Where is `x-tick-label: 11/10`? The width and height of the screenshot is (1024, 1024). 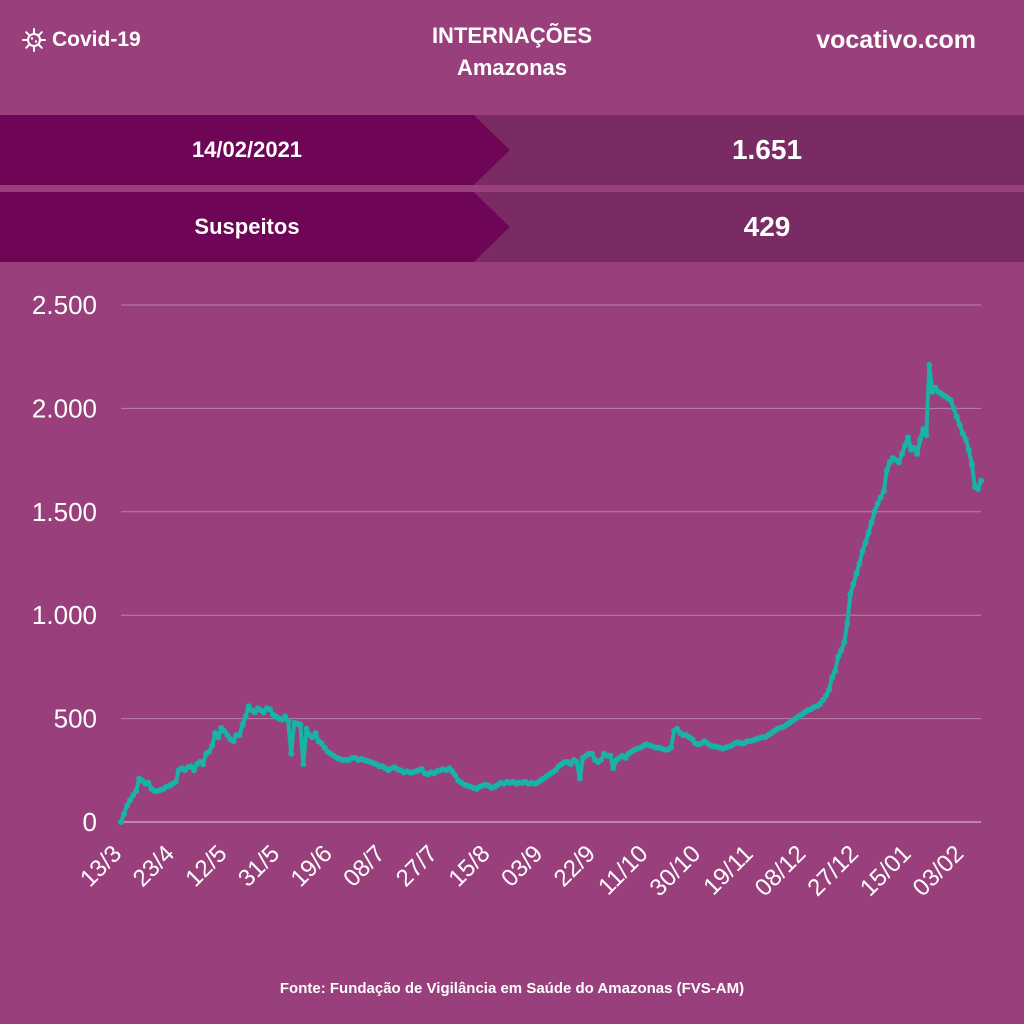
x-tick-label: 11/10 is located at coordinates (623, 870).